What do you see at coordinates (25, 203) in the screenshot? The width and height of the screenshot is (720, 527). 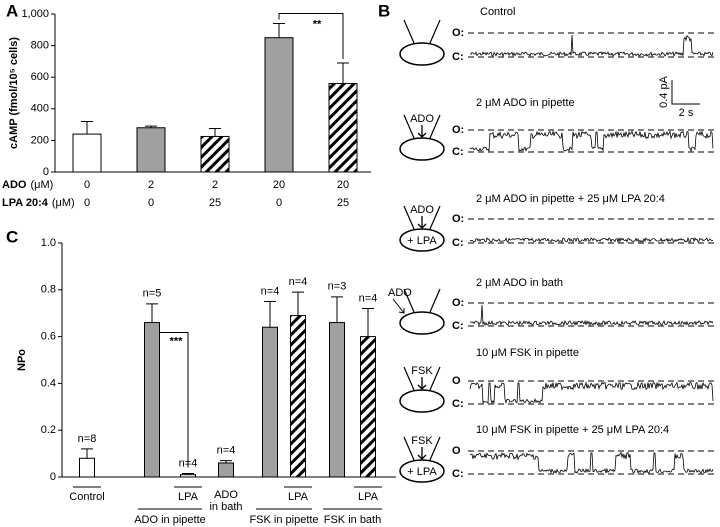 I see `condition-name: LPA 20:4` at bounding box center [25, 203].